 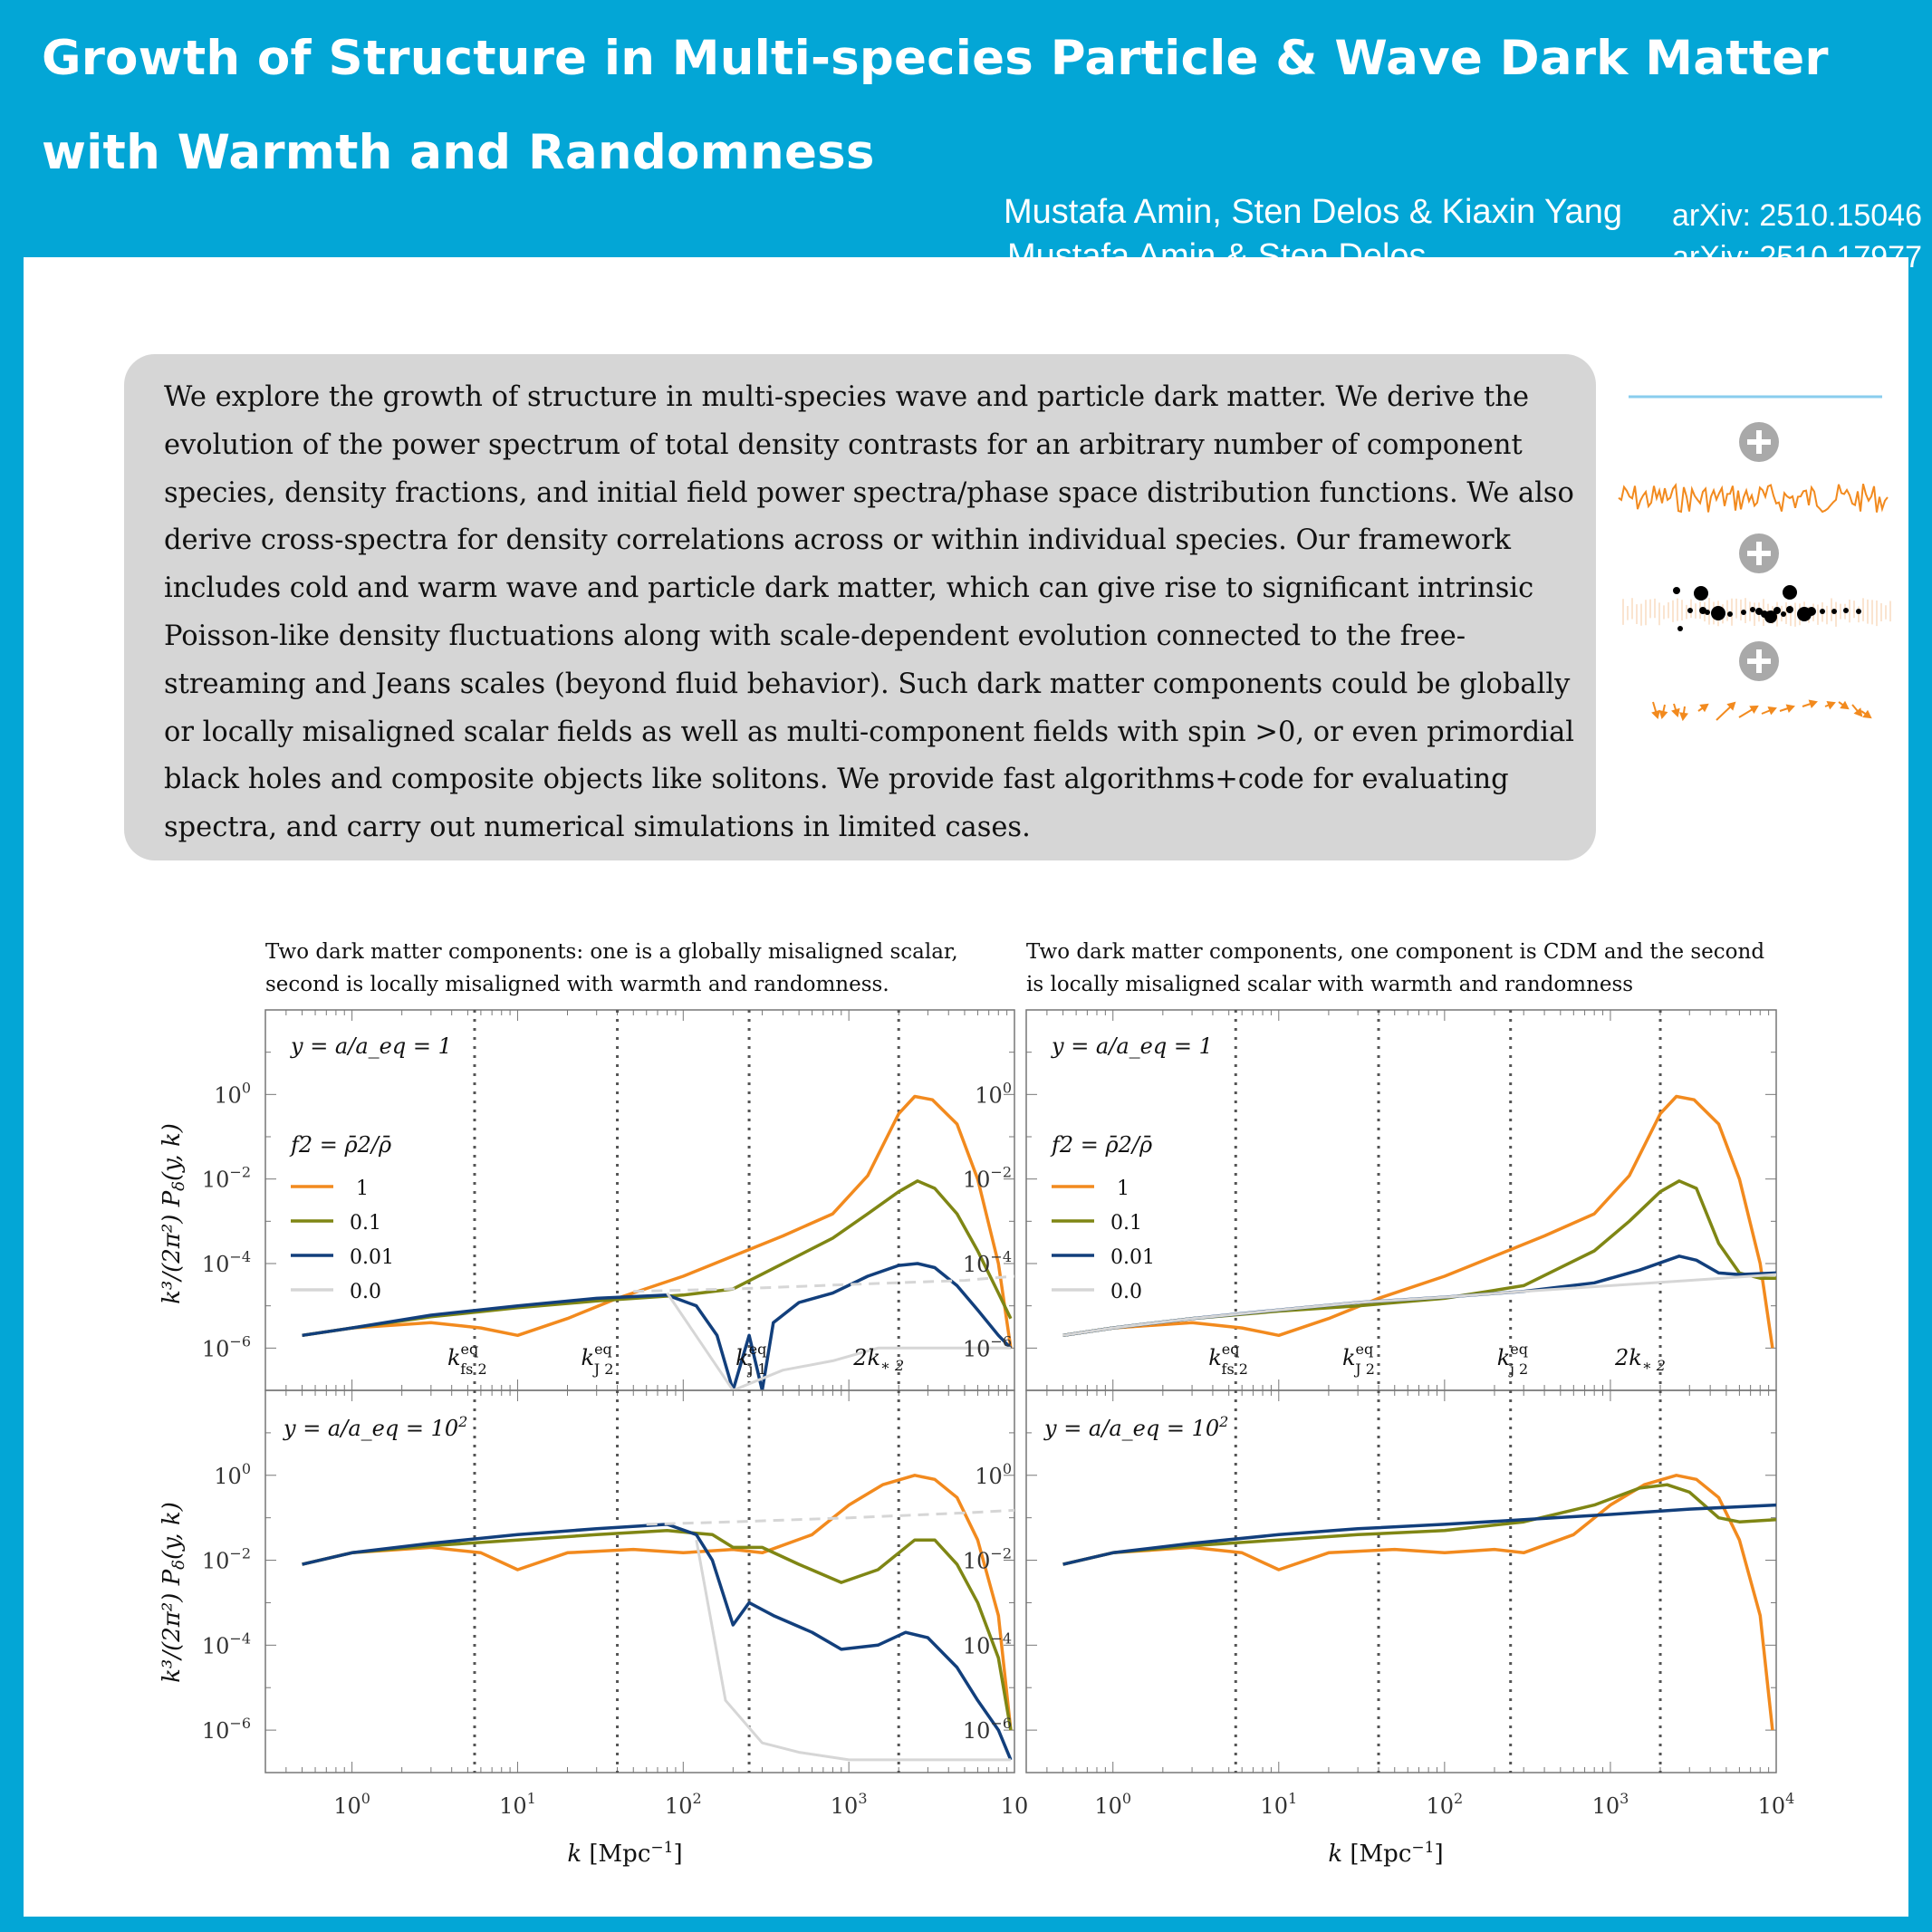 What do you see at coordinates (1444, 1804) in the screenshot?
I see `x-tick-label: 10²` at bounding box center [1444, 1804].